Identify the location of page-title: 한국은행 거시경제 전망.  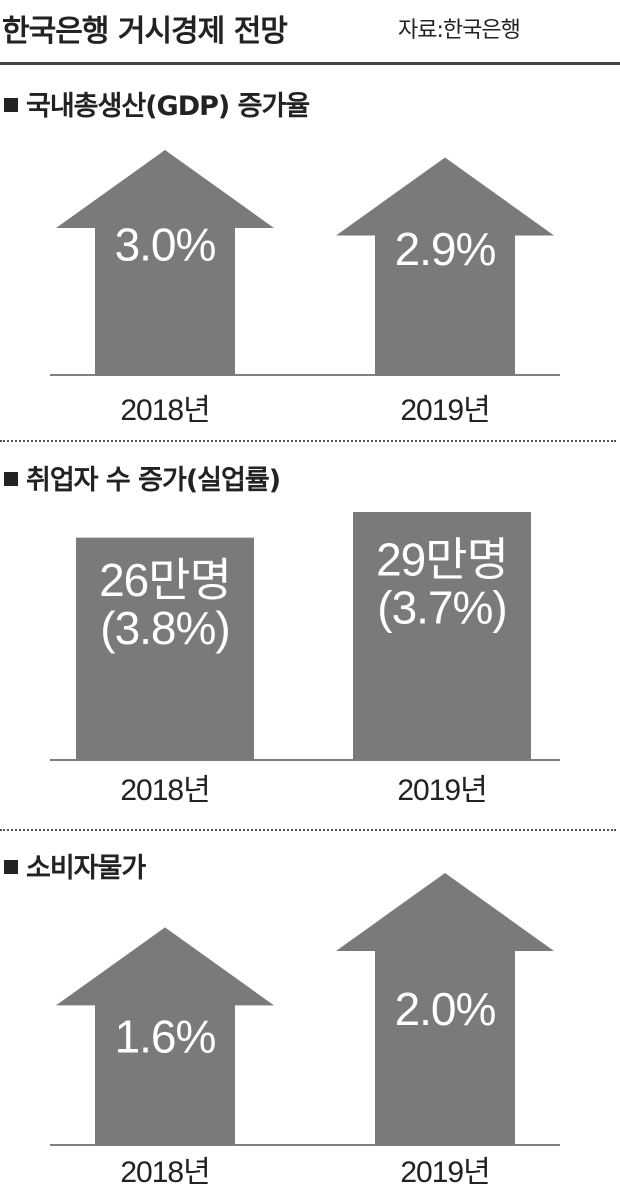
(145, 31).